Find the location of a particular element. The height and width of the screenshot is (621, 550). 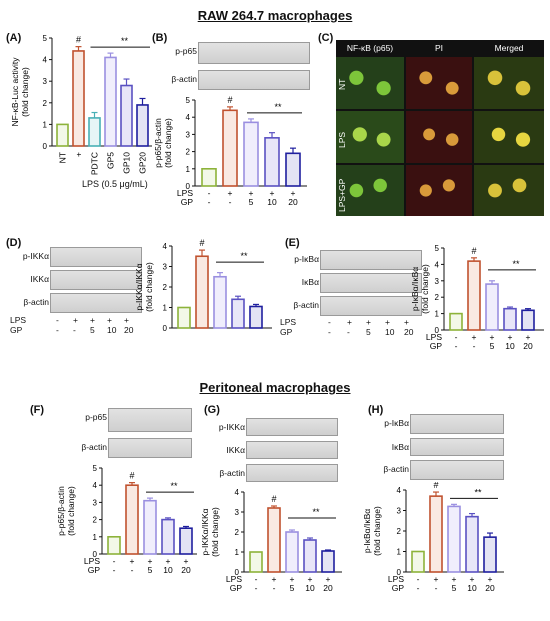

blot-label: p-IKKα is located at coordinates (231, 427).